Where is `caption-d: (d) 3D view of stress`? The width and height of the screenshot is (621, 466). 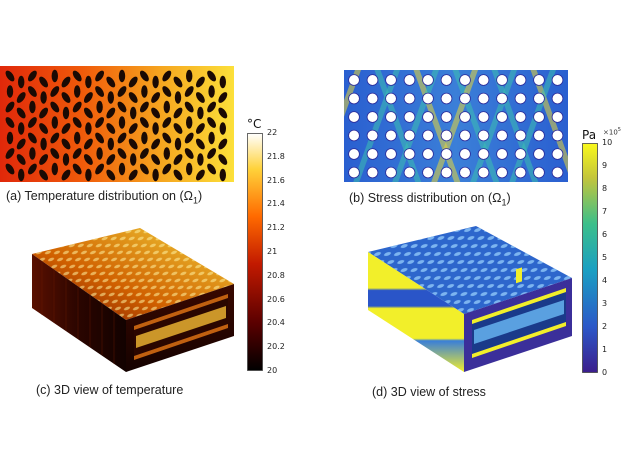
caption-d: (d) 3D view of stress is located at coordinates (429, 392).